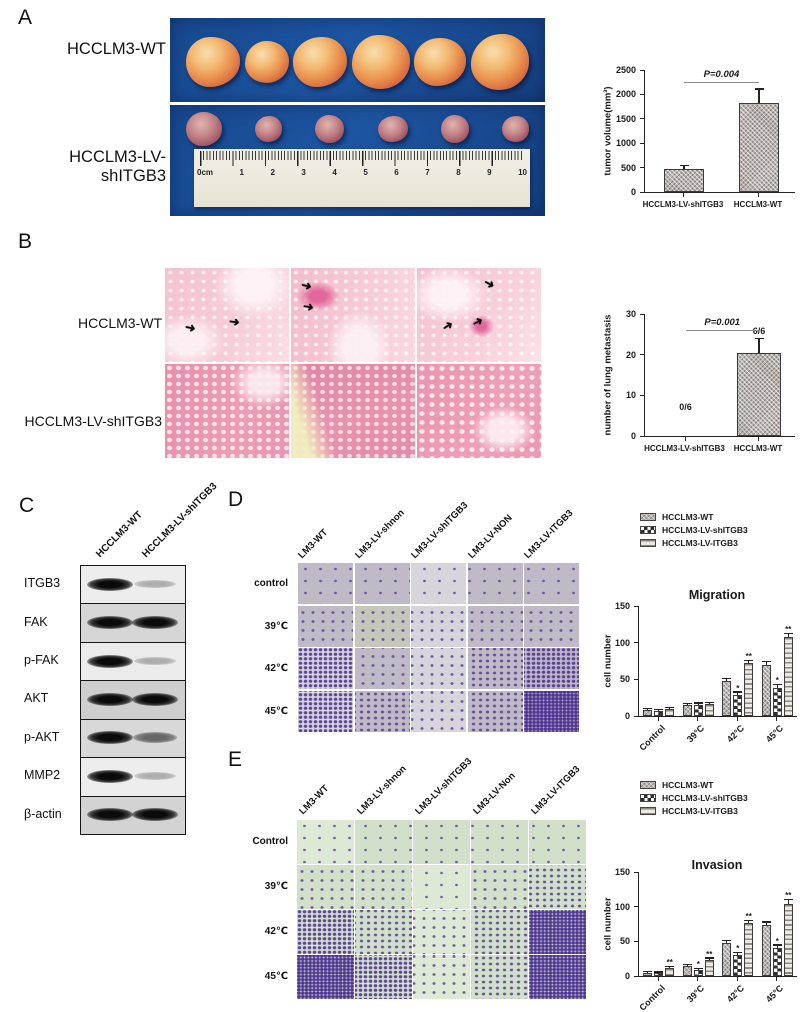 The height and width of the screenshot is (1012, 809). I want to click on protein-label: AKT, so click(36, 698).